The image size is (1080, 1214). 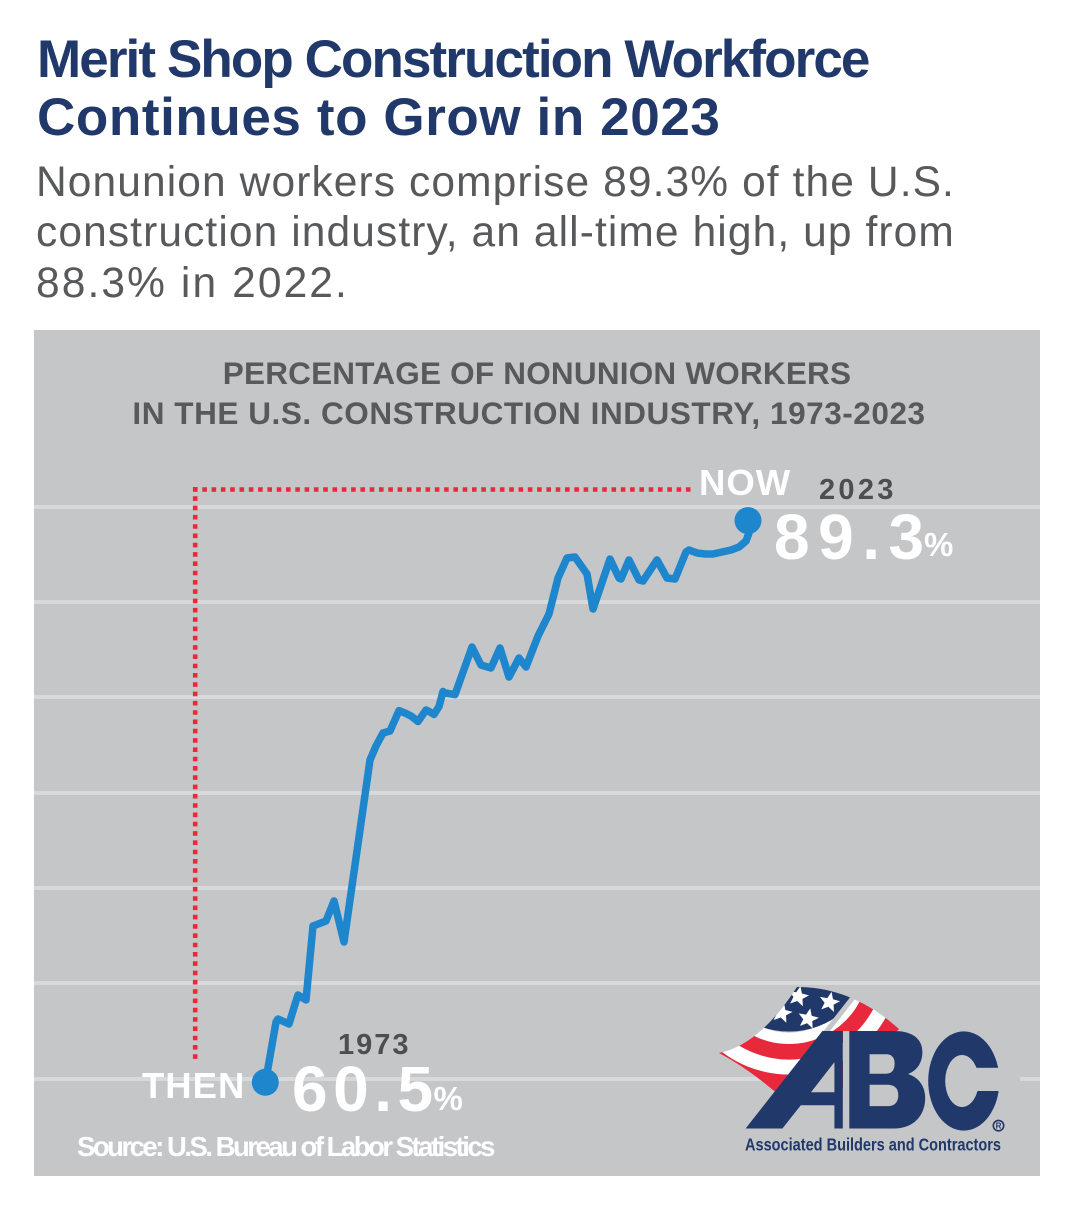 I want to click on svg-text:Associated Builders and Contra: Associated Builders and Contractors, so click(x=873, y=1145).